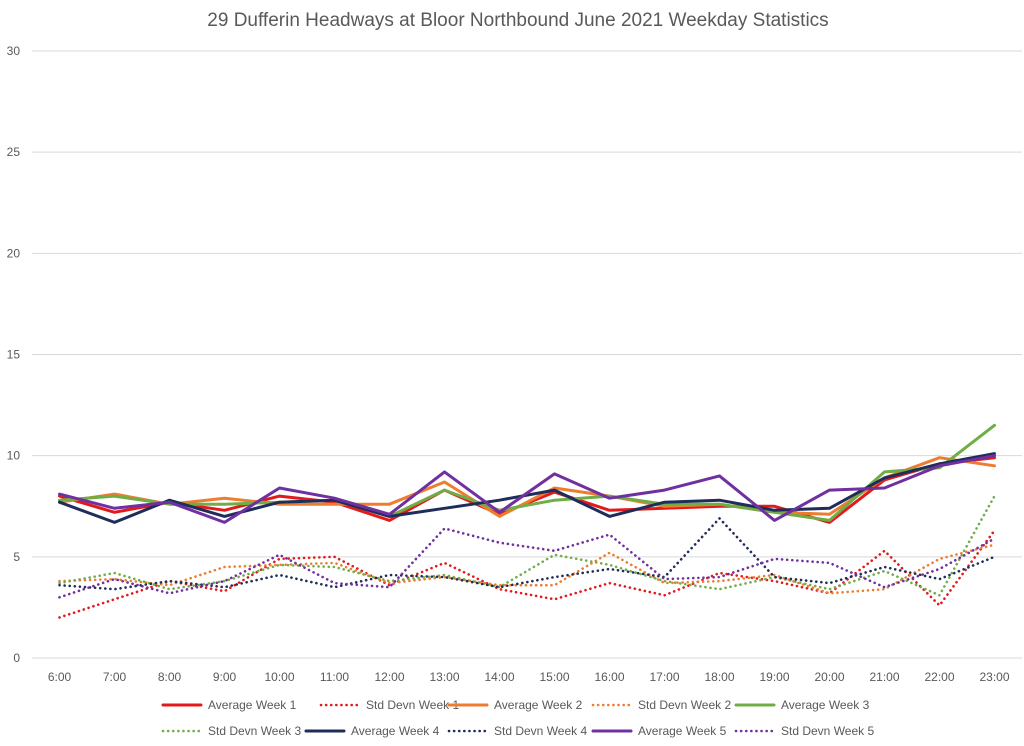 The width and height of the screenshot is (1024, 746). Describe the element at coordinates (14, 253) in the screenshot. I see `y-tick-label: 20` at that location.